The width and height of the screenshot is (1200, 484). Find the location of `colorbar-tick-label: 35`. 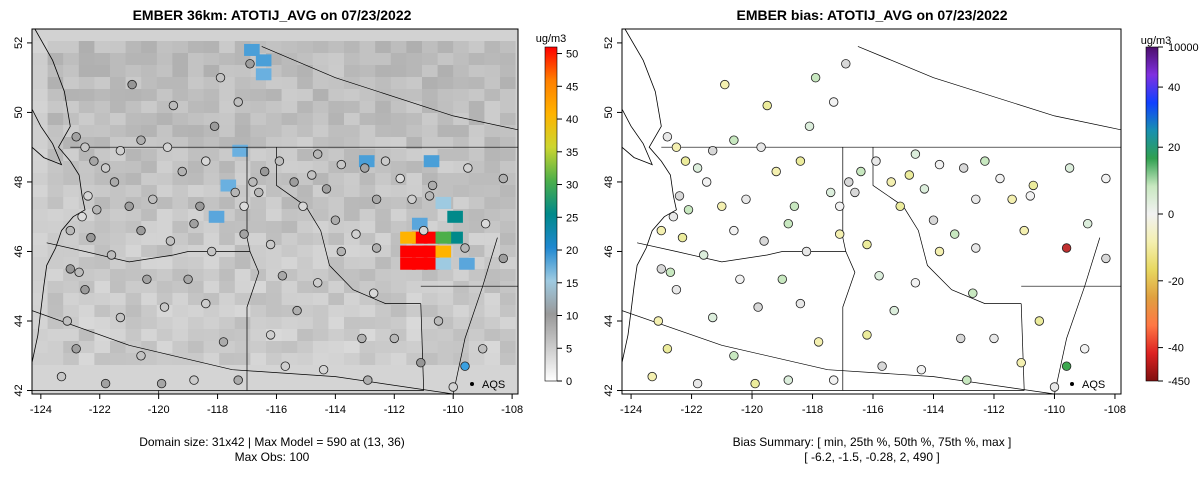

colorbar-tick-label: 35 is located at coordinates (572, 153).